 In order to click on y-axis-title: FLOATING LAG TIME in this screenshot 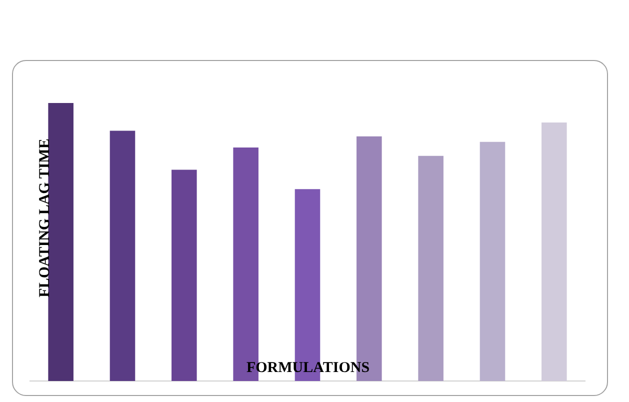, I will do `click(44, 218)`.